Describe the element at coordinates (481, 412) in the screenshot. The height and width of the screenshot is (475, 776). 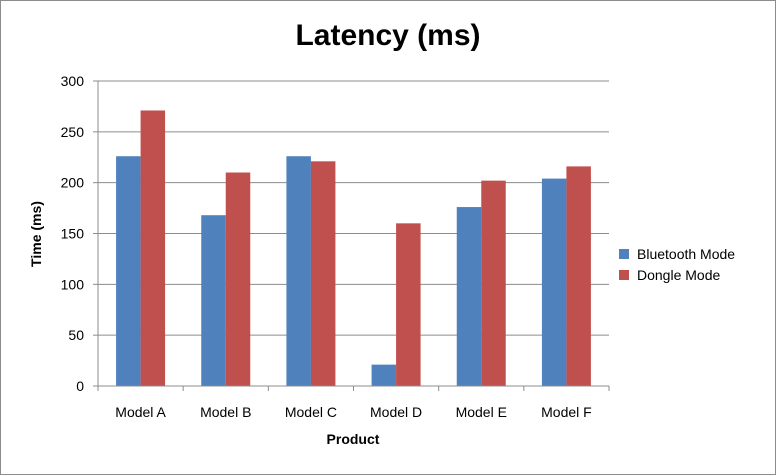
I see `x-tick-label: Model E` at that location.